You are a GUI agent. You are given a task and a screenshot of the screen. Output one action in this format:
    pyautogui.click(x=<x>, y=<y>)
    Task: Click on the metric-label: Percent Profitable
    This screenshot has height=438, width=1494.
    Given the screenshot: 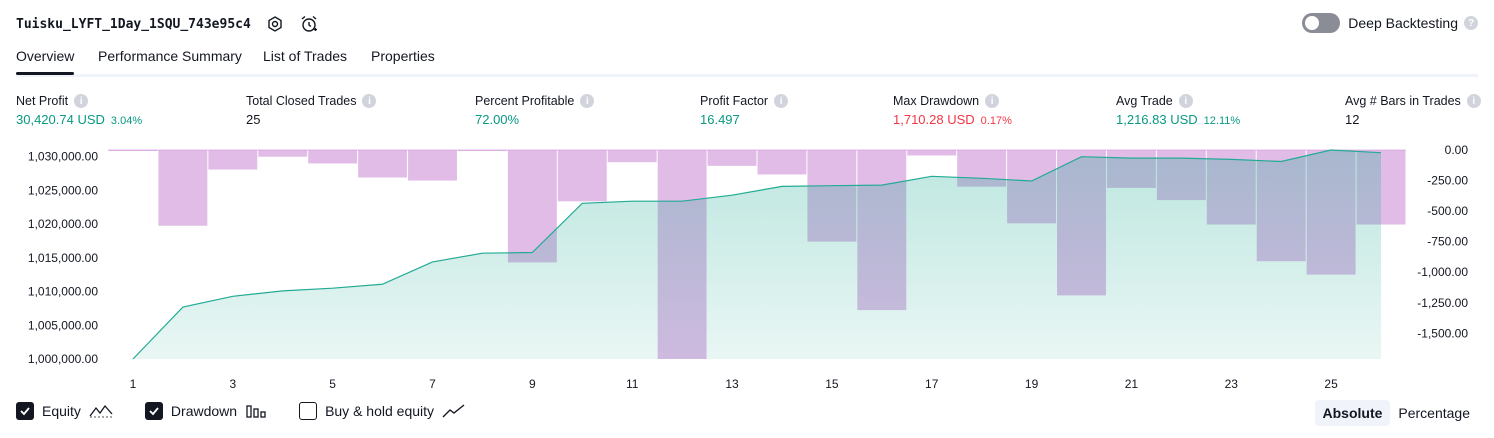 What is the action you would take?
    pyautogui.click(x=525, y=101)
    